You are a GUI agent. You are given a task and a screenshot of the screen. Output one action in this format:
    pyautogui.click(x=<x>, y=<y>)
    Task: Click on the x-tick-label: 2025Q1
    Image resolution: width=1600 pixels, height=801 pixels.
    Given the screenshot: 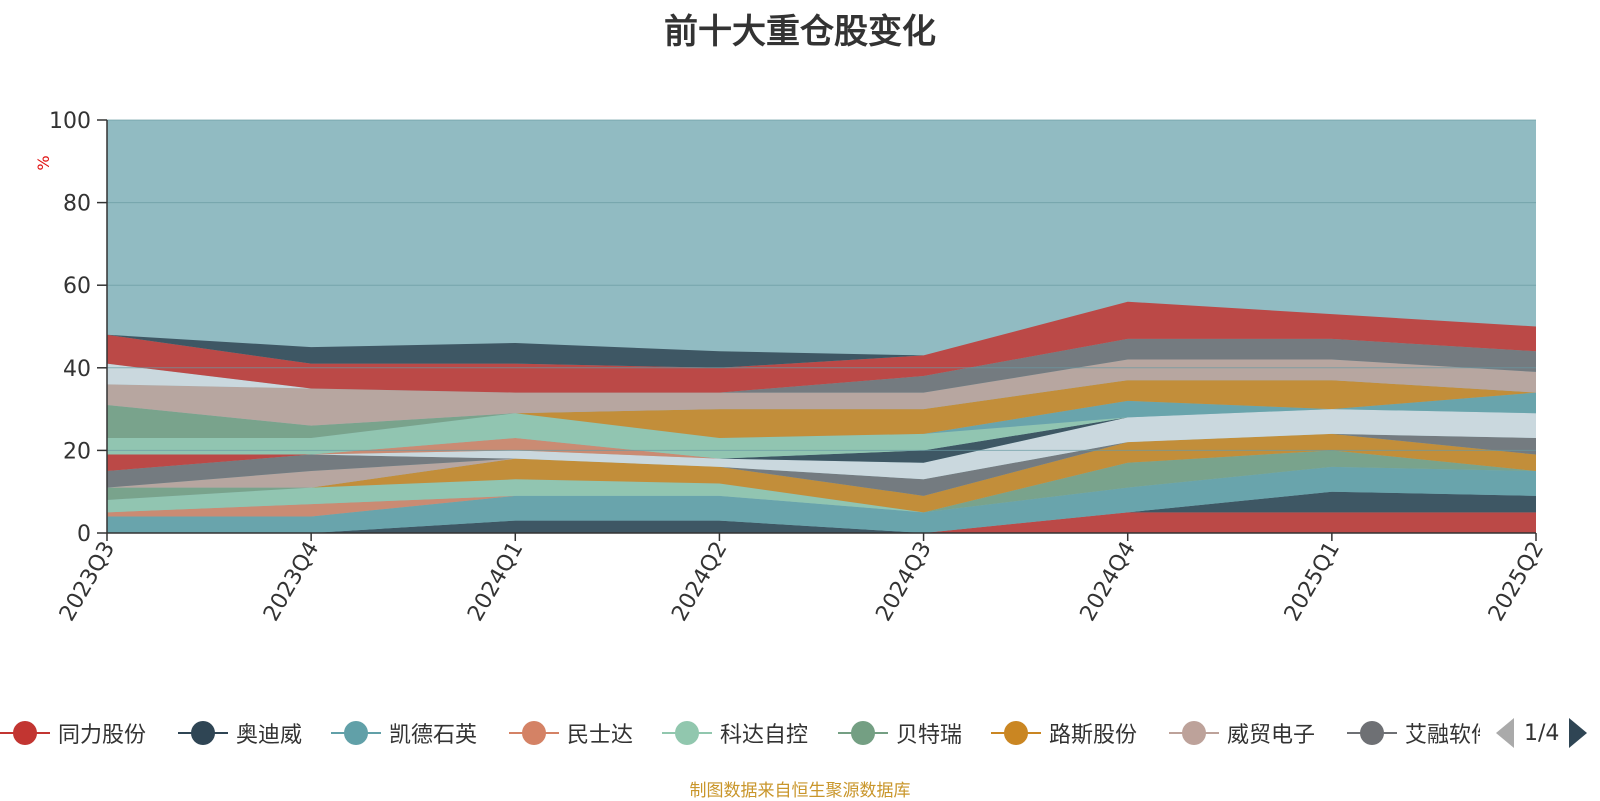 What is the action you would take?
    pyautogui.click(x=1312, y=582)
    